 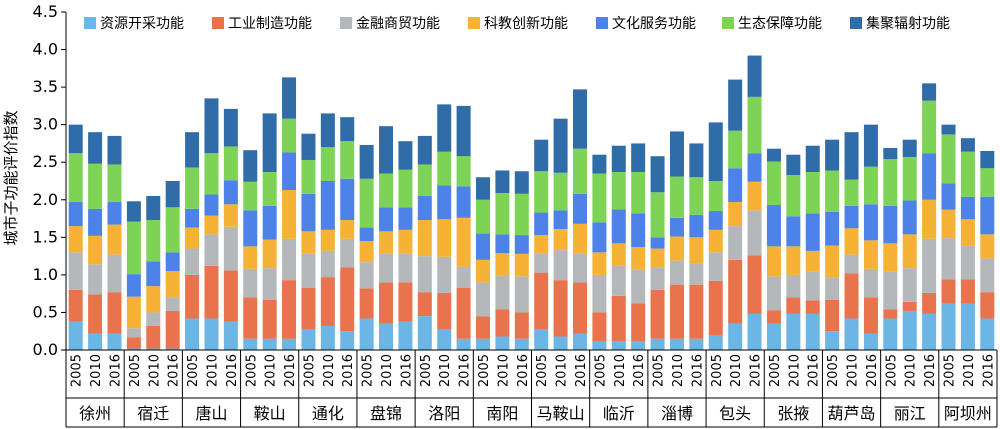 I want to click on x-city-label: 盘锦, so click(x=386, y=413).